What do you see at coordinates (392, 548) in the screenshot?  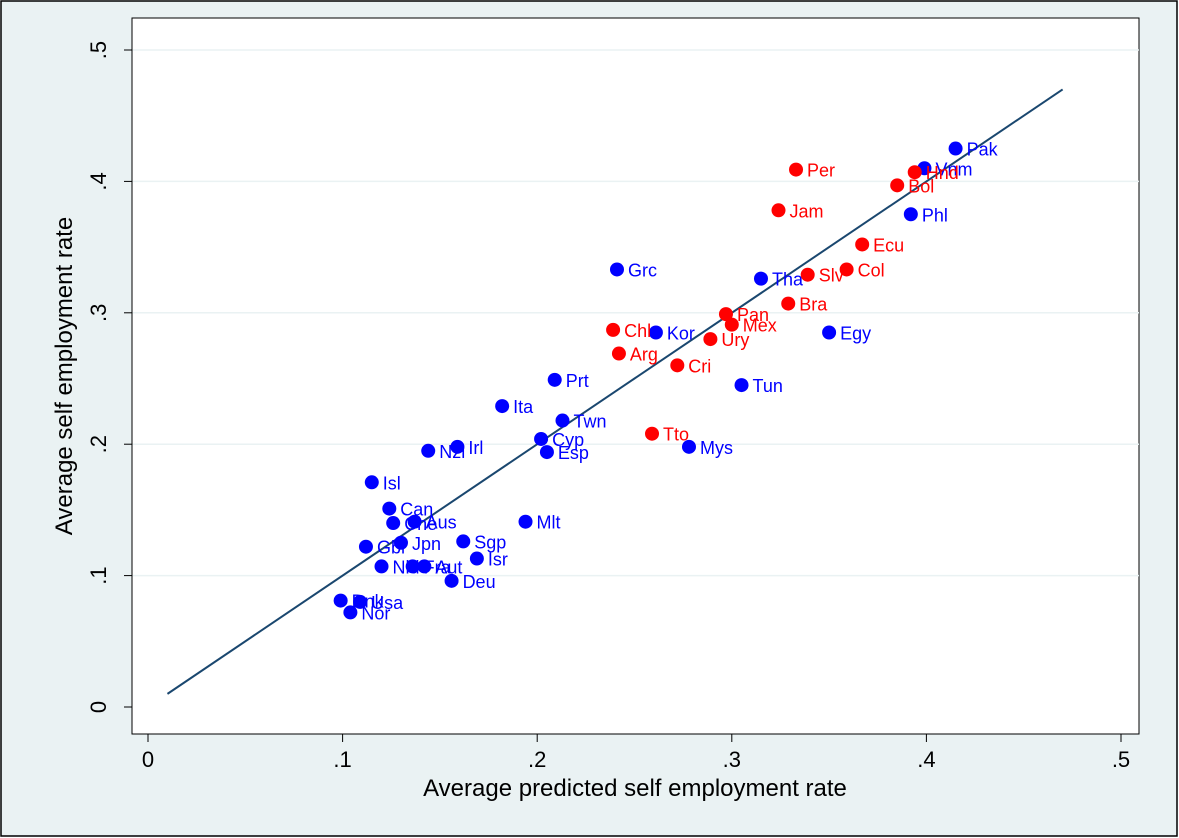 I see `data-point-label: Gbr` at bounding box center [392, 548].